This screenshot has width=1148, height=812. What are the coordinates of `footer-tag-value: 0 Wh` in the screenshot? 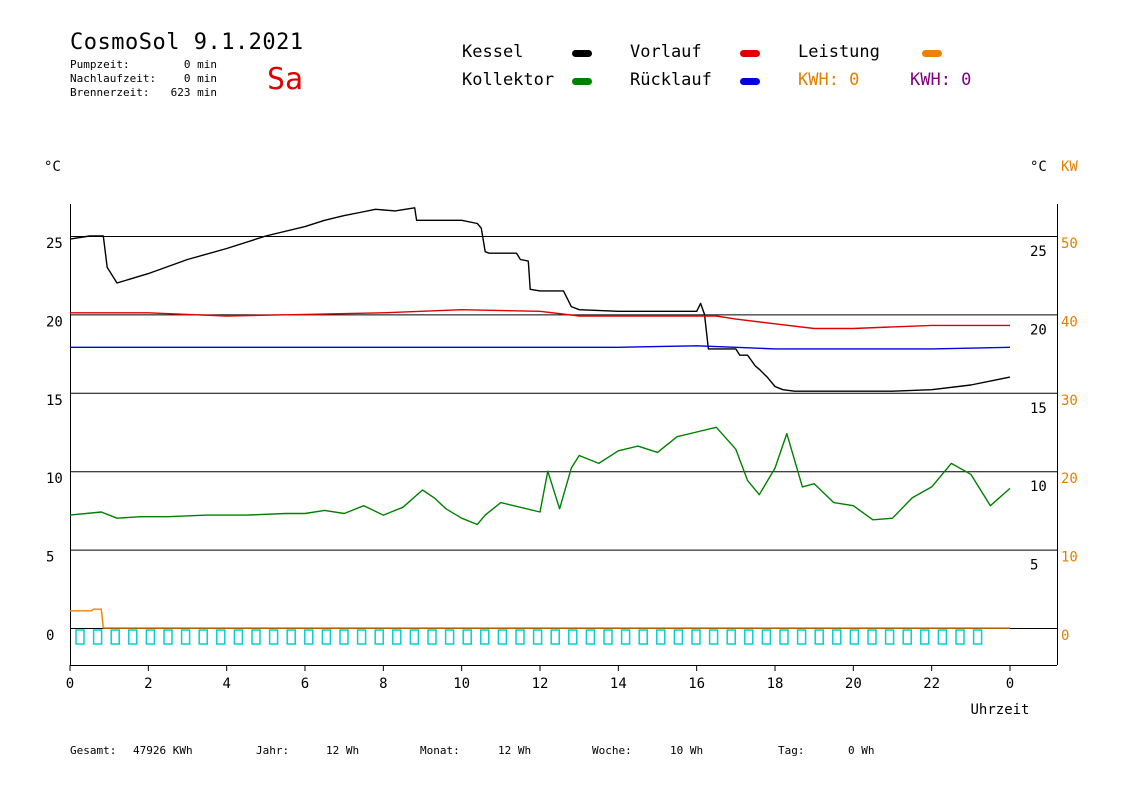 It's located at (861, 750).